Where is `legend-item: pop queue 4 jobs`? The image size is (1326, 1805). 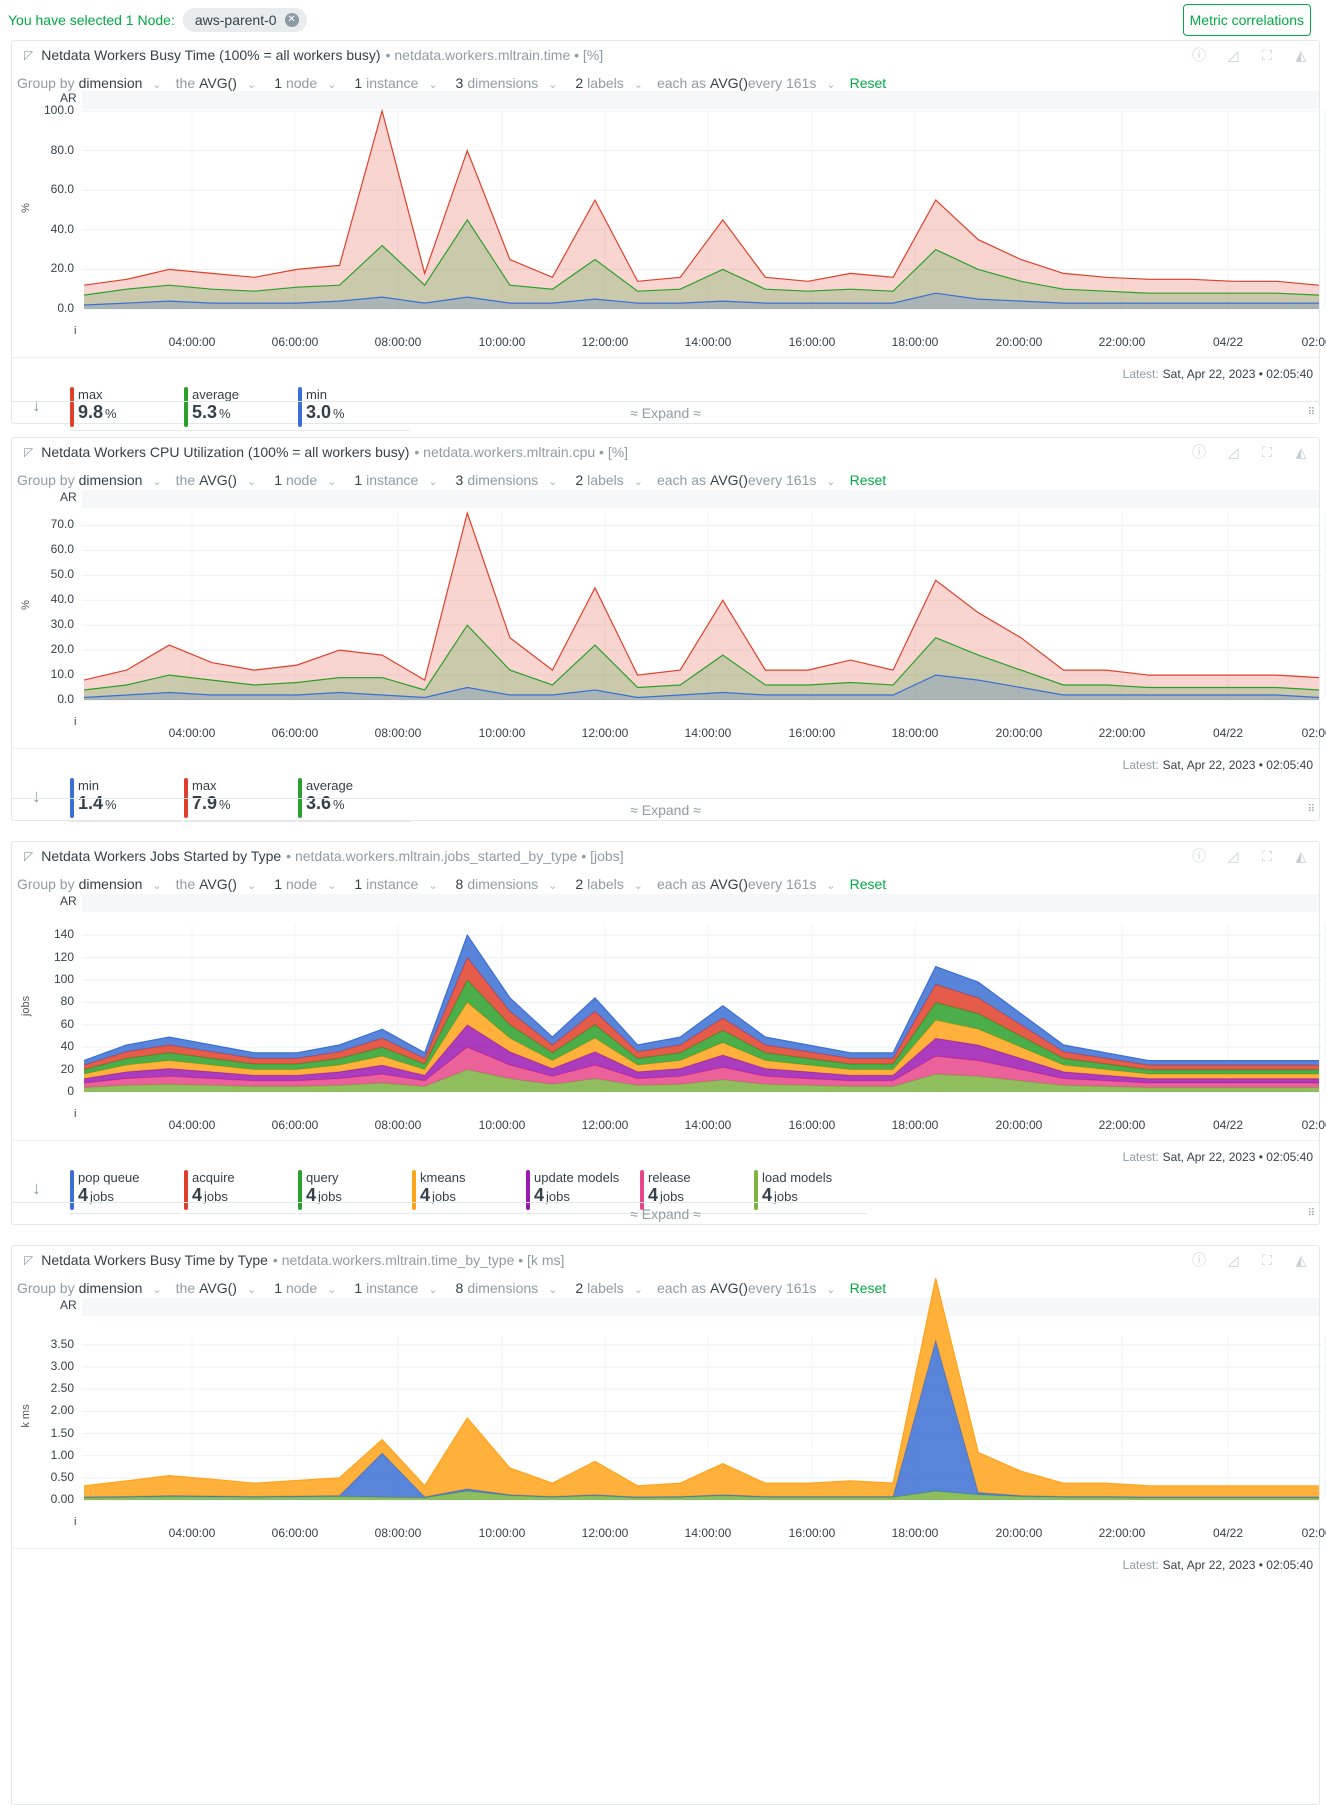 legend-item: pop queue 4 jobs is located at coordinates (126, 1192).